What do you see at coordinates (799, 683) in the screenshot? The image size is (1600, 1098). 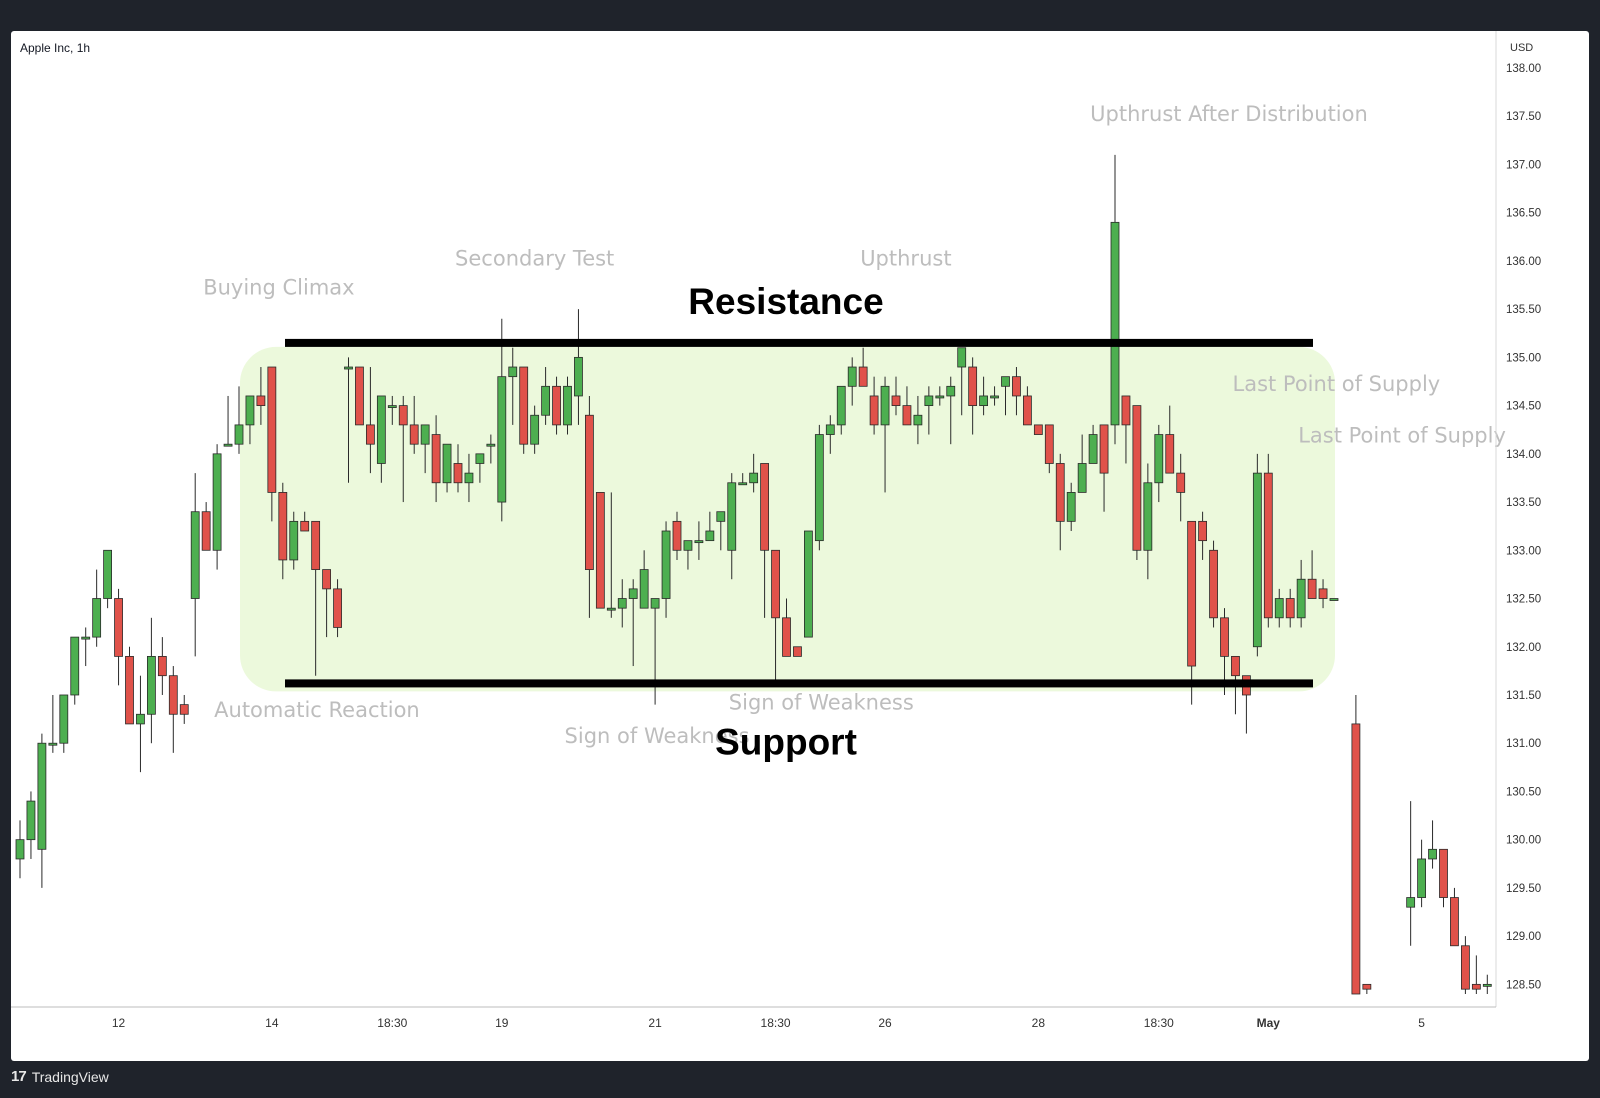 I see `support-line` at bounding box center [799, 683].